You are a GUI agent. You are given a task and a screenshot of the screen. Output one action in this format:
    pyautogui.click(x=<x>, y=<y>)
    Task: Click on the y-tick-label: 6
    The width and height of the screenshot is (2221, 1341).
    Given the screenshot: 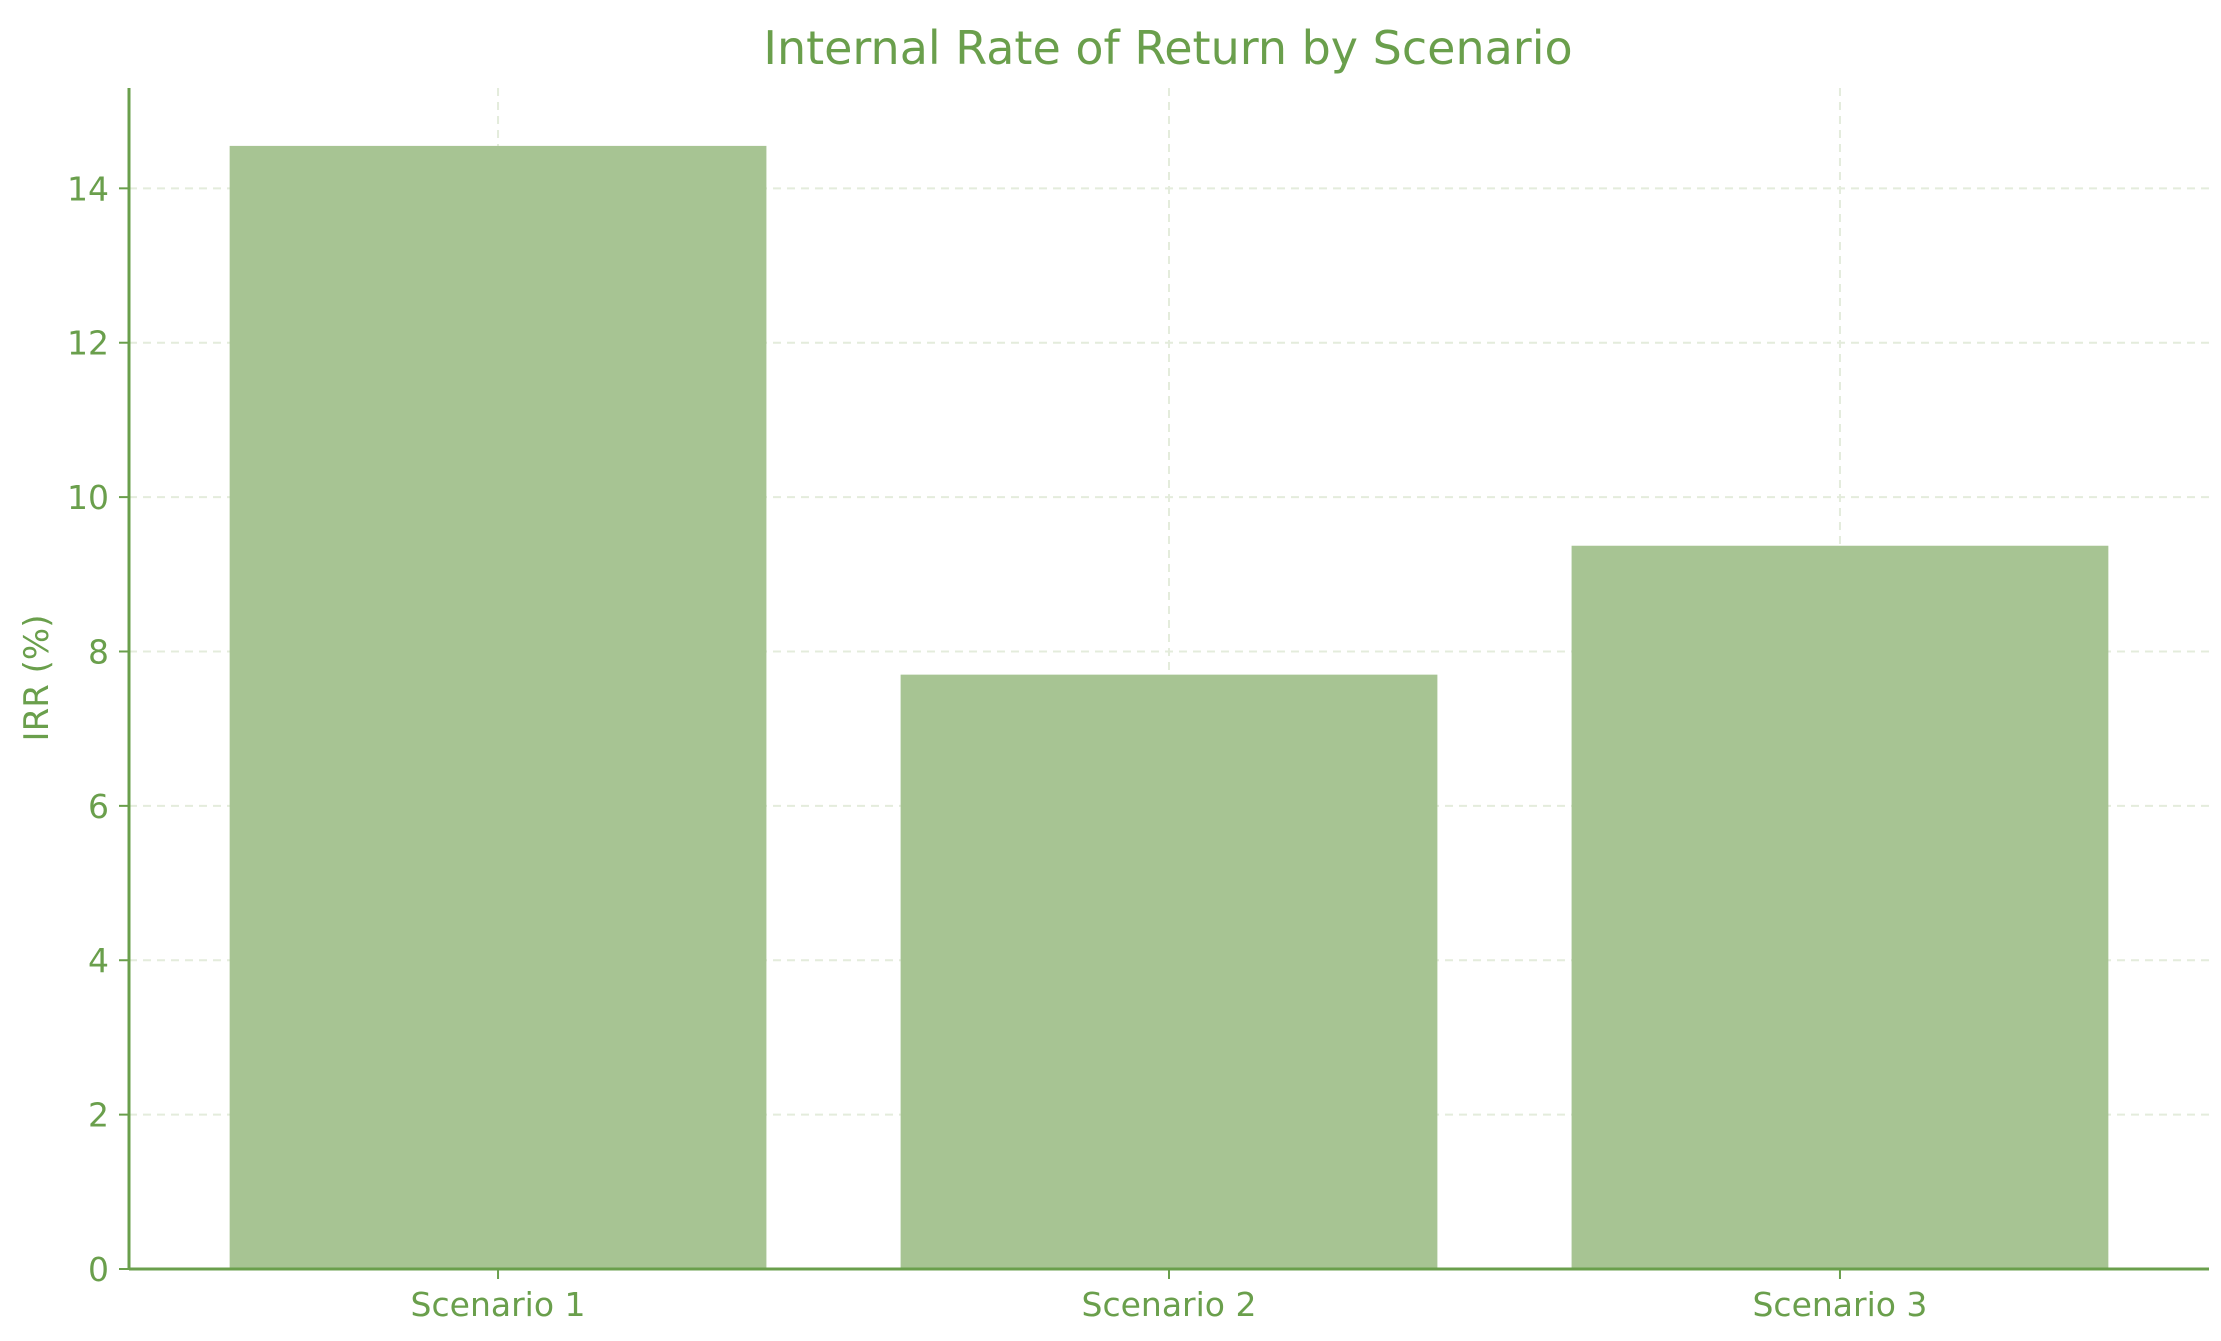 What is the action you would take?
    pyautogui.click(x=98, y=806)
    